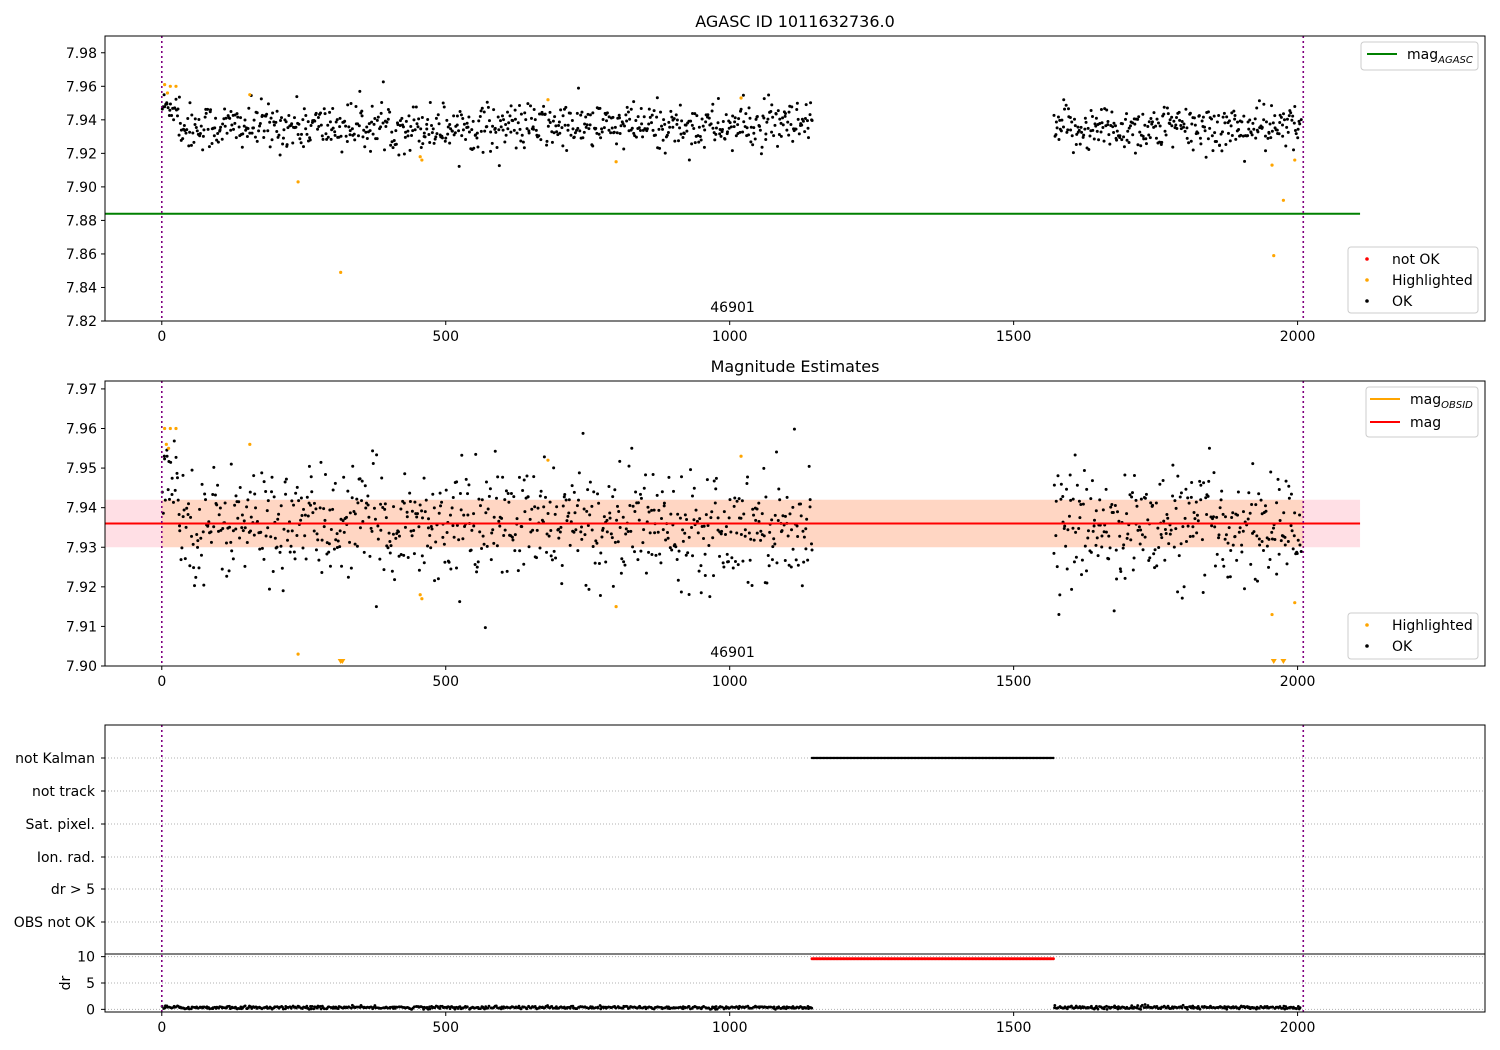 The image size is (1500, 1050). I want to click on x-tick-label: 2000, so click(1298, 1028).